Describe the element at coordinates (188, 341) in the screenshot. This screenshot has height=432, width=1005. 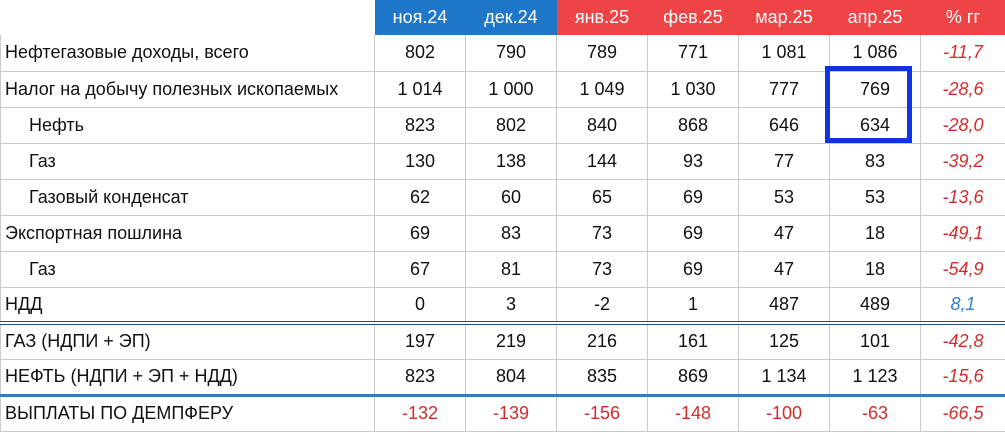
I see `row-label: ГАЗ (НДПИ + ЭП)` at that location.